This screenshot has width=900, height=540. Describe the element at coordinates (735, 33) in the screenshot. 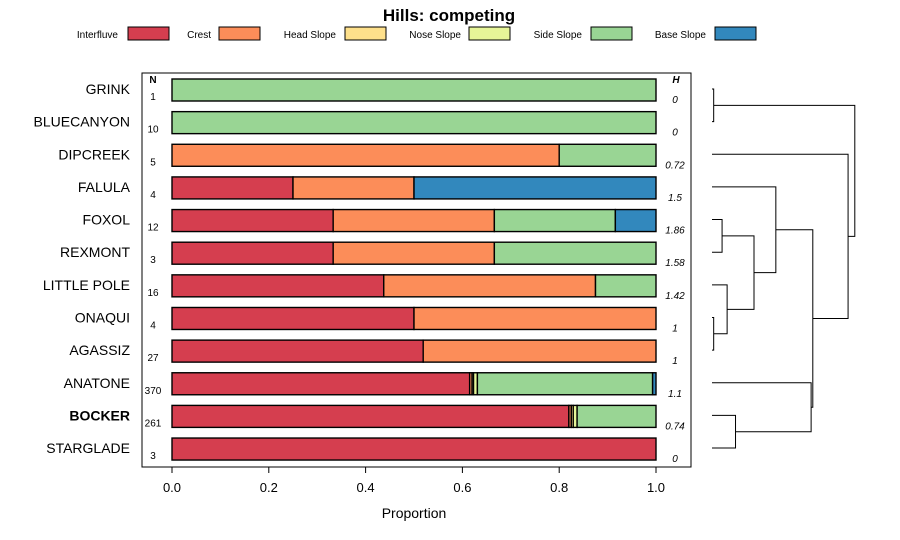

I see `legend-swatch-base-slope` at that location.